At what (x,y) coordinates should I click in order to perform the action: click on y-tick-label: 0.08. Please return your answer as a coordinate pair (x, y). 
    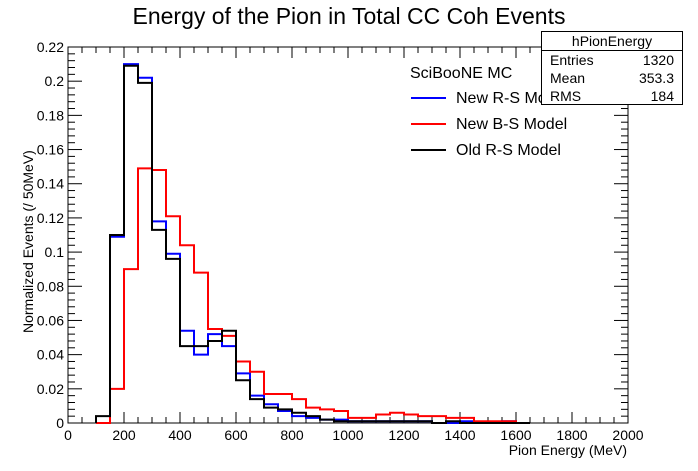
    Looking at the image, I should click on (50, 286).